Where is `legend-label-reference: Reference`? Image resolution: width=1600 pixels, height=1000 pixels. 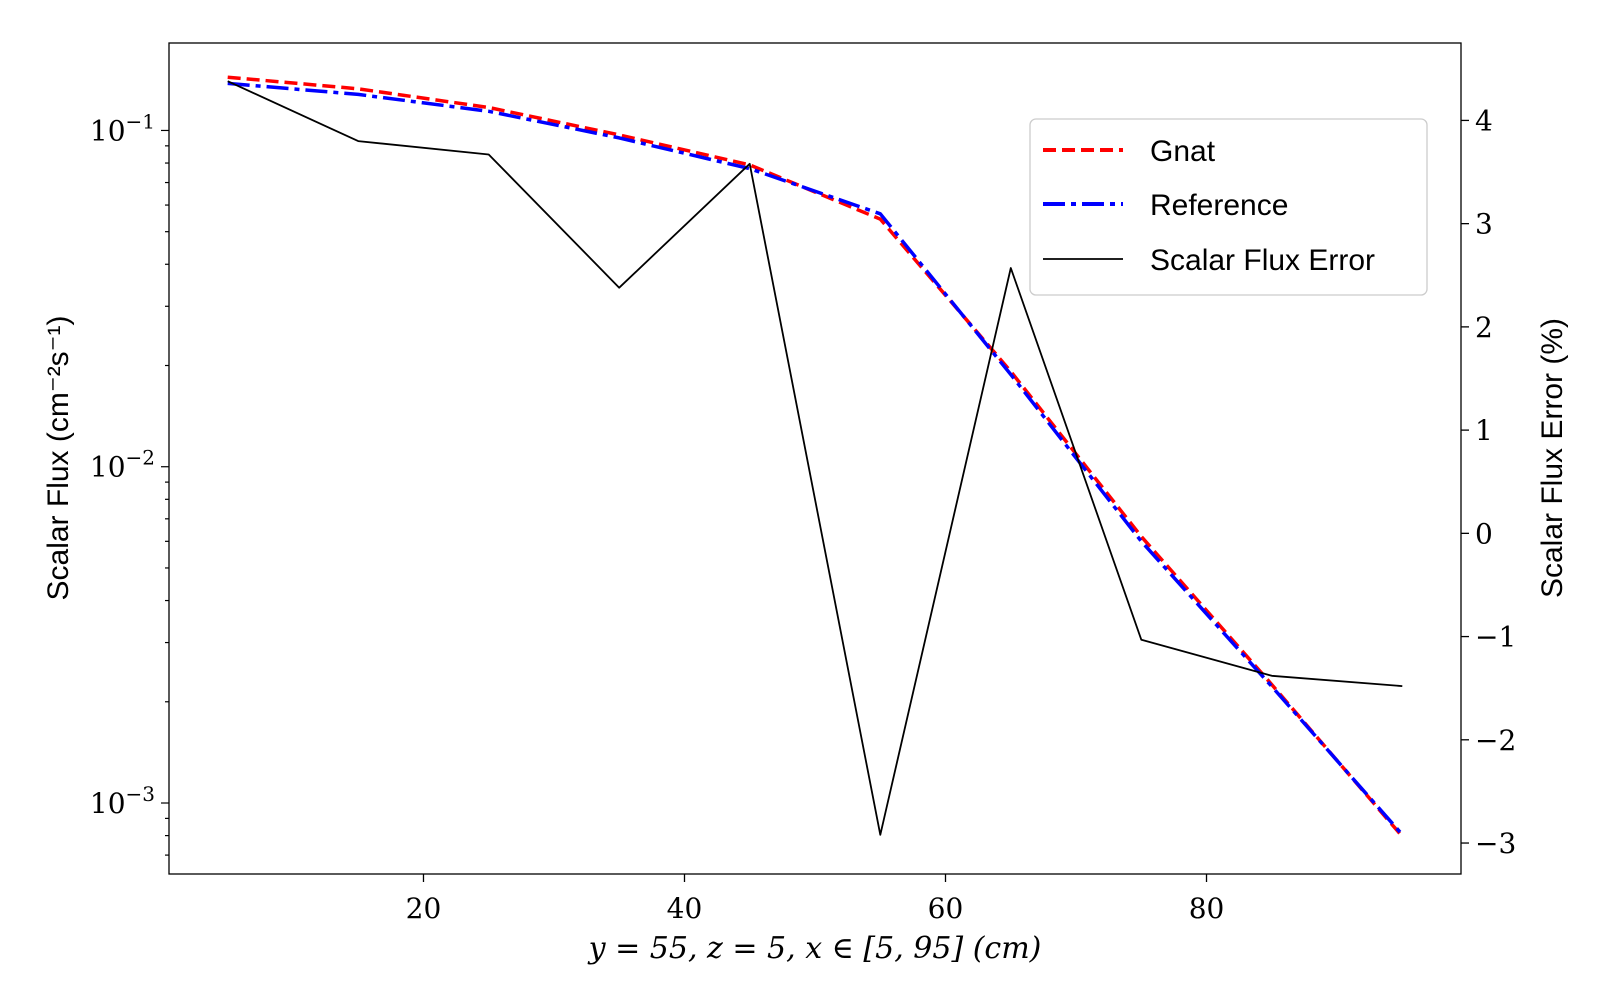
legend-label-reference: Reference is located at coordinates (1219, 205).